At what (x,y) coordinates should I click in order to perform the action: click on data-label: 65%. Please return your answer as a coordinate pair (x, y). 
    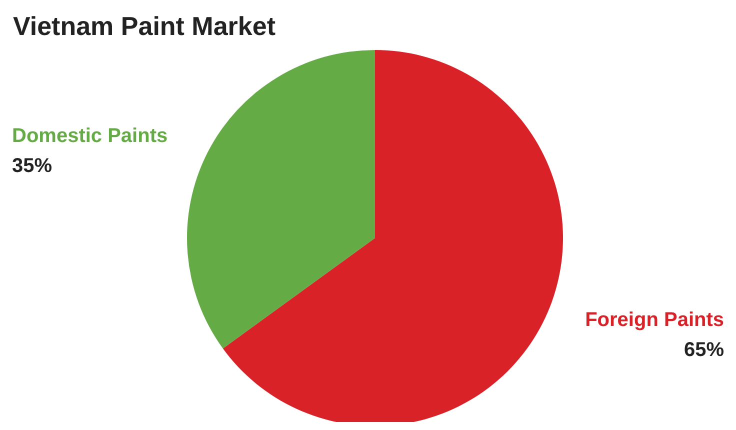
    Looking at the image, I should click on (704, 350).